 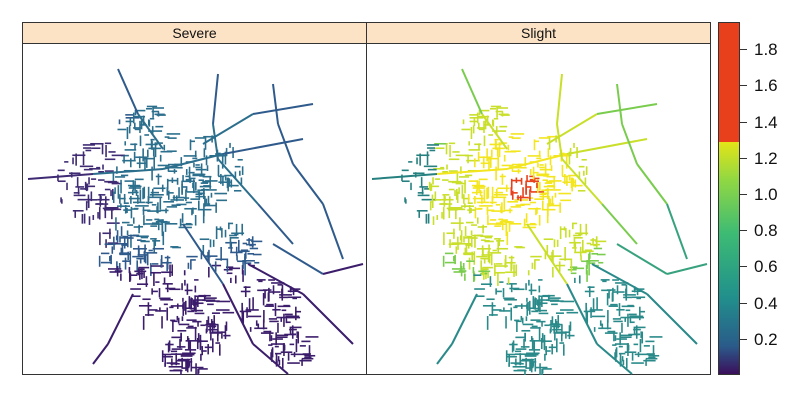 I want to click on color-scale-bar, so click(x=729, y=198).